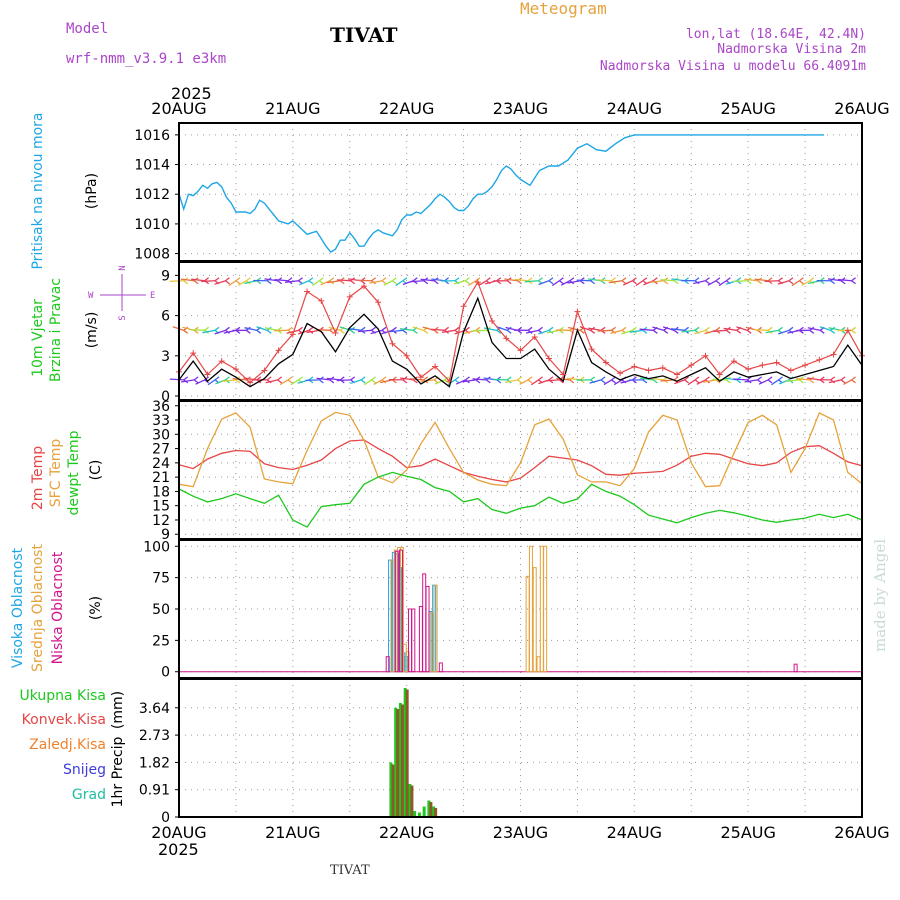 Image resolution: width=900 pixels, height=900 pixels. Describe the element at coordinates (38, 190) in the screenshot. I see `pressure-ylabel: Pritisak na nivou mora` at that location.